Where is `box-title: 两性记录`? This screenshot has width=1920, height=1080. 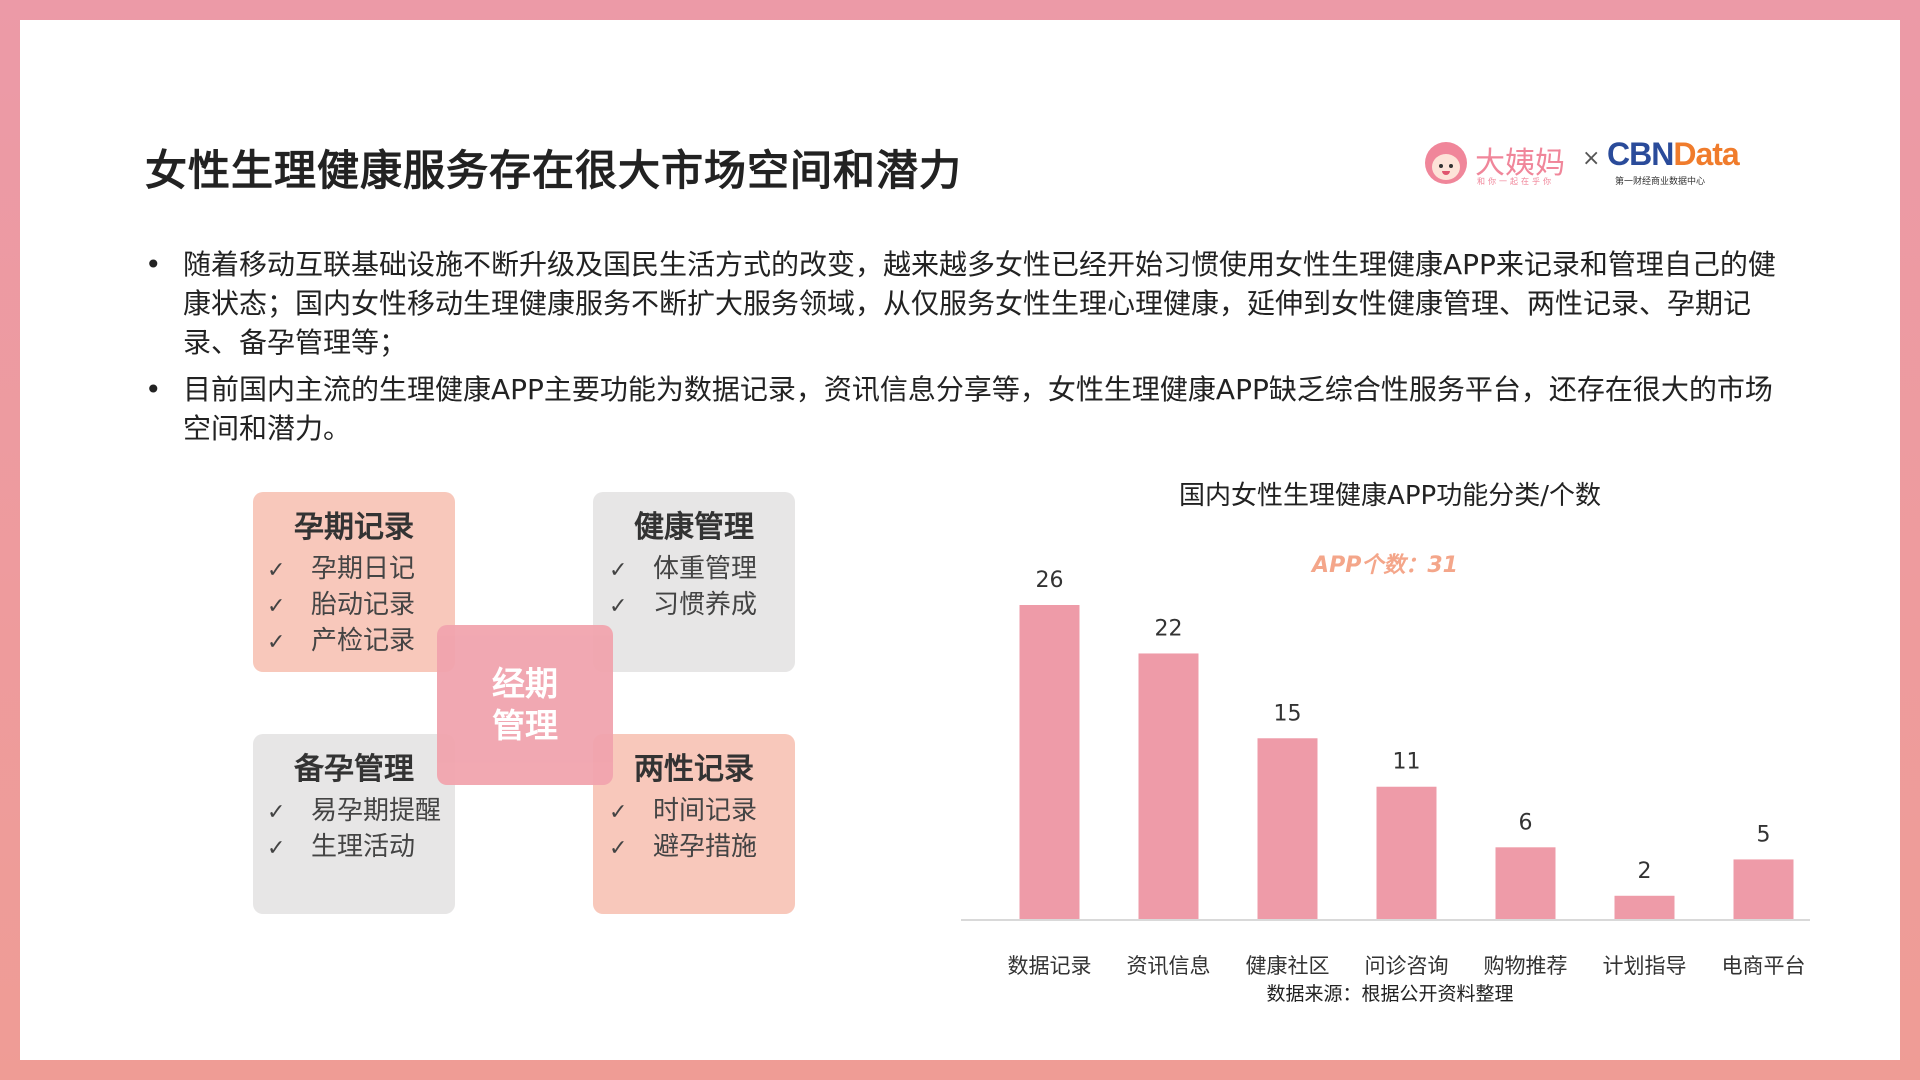 box-title: 两性记录 is located at coordinates (694, 769).